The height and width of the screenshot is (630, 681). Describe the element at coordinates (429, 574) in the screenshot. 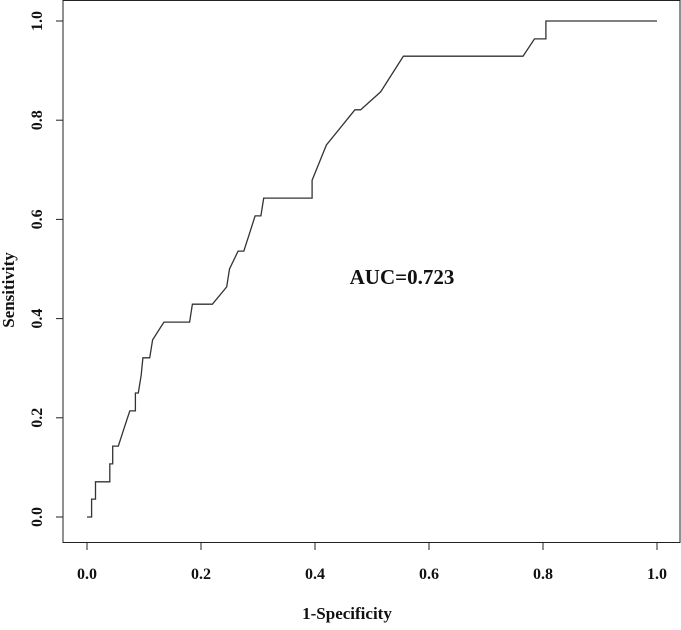

I see `x-tick-label: 0.6` at that location.